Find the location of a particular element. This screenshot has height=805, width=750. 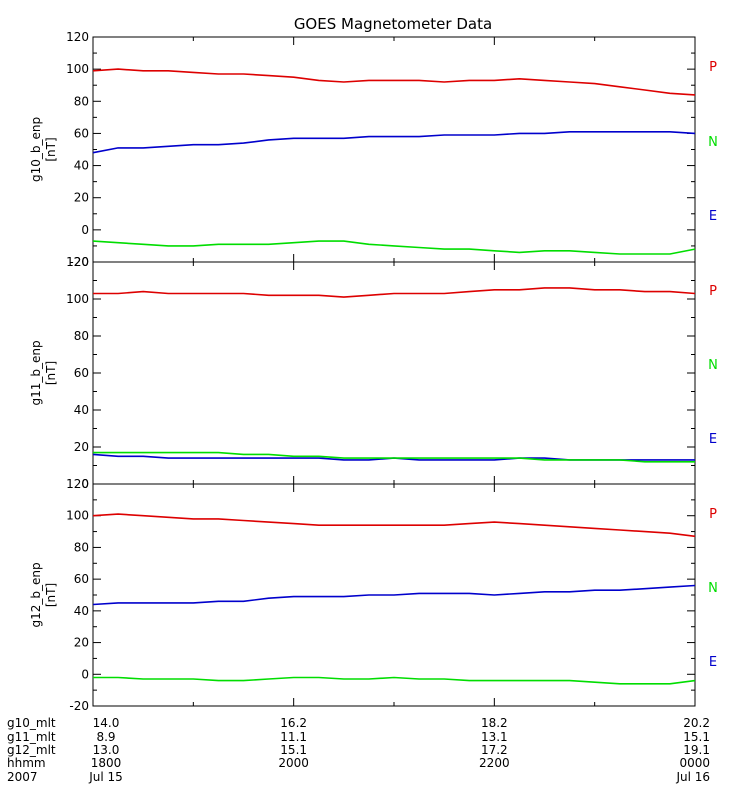

x-tick-label: 14.0 is located at coordinates (106, 723).